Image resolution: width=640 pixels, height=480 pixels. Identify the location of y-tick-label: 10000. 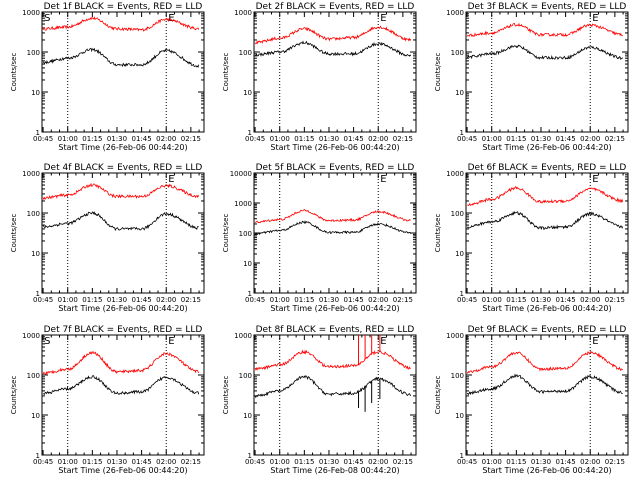
(241, 174).